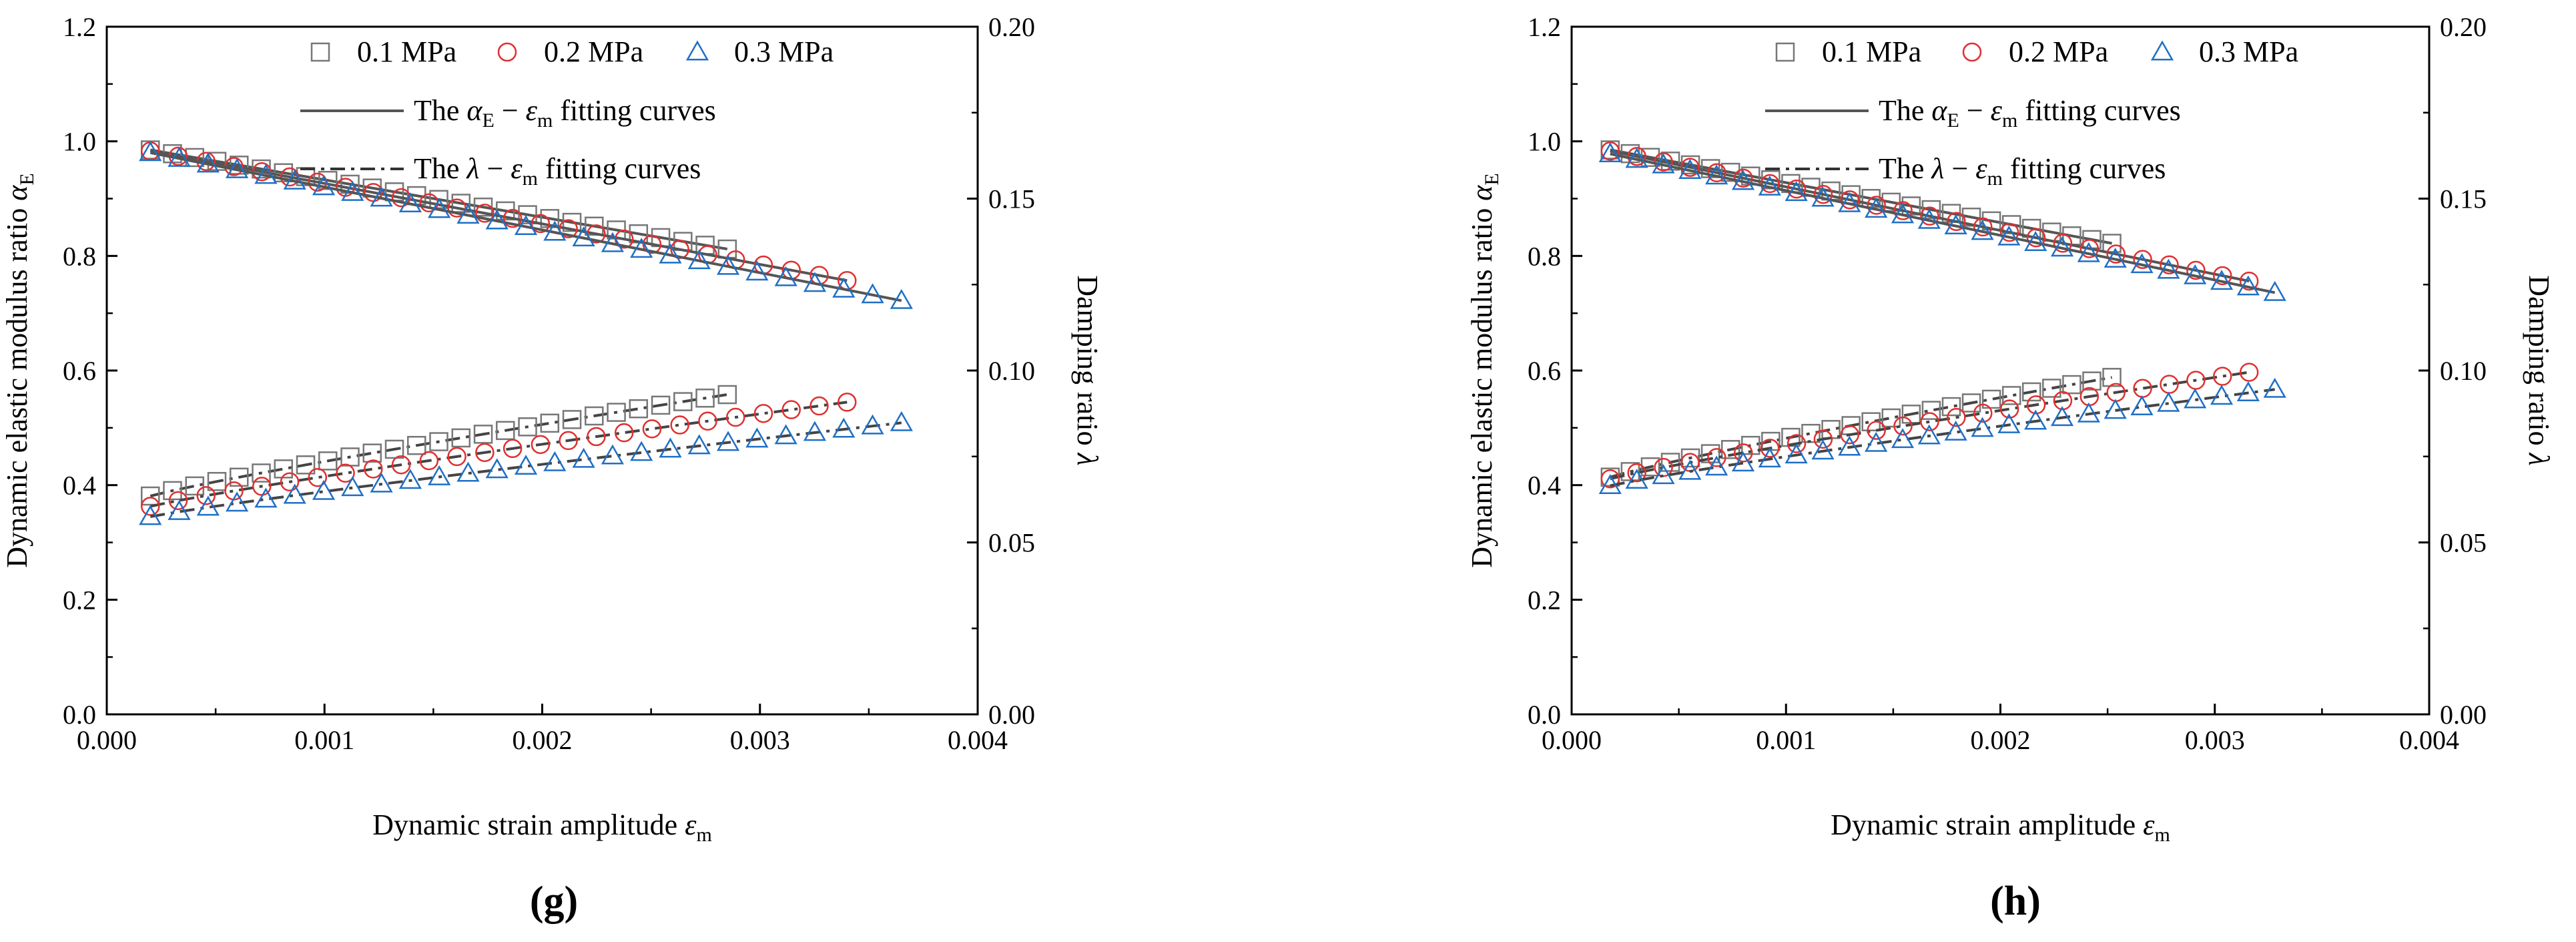  Describe the element at coordinates (2539, 370) in the screenshot. I see `y-right-axis-title: Damping ratio λ` at that location.